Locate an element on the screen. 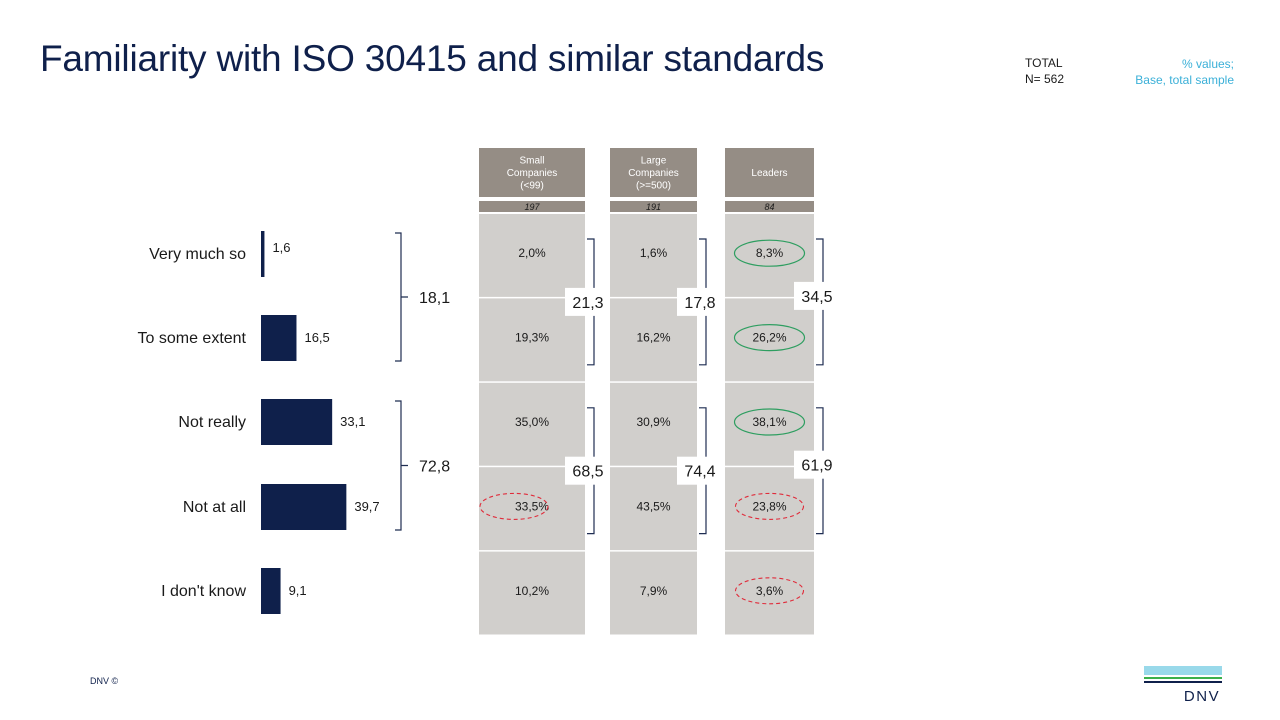  segment-header-label: (<99) is located at coordinates (532, 185).